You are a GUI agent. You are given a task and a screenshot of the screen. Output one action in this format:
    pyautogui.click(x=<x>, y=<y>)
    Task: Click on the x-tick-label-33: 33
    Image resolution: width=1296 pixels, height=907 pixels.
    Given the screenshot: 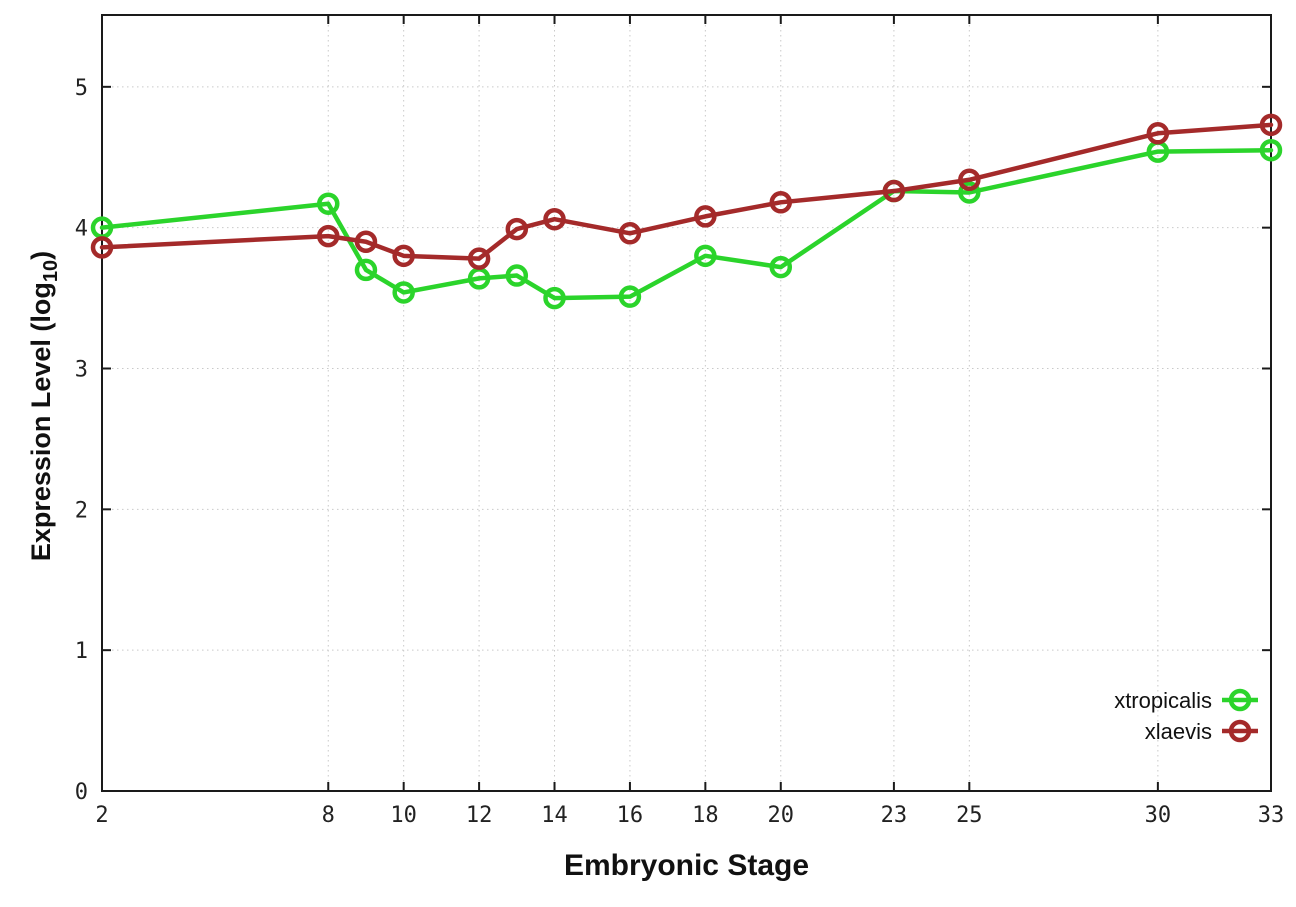 What is the action you would take?
    pyautogui.click(x=1271, y=815)
    